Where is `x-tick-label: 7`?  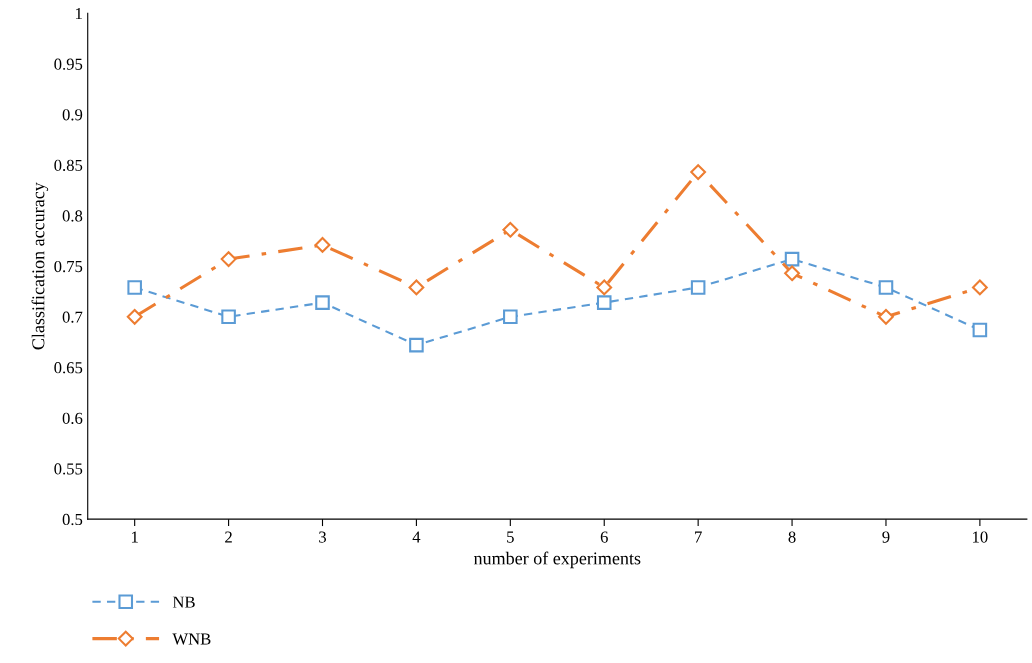 x-tick-label: 7 is located at coordinates (698, 537).